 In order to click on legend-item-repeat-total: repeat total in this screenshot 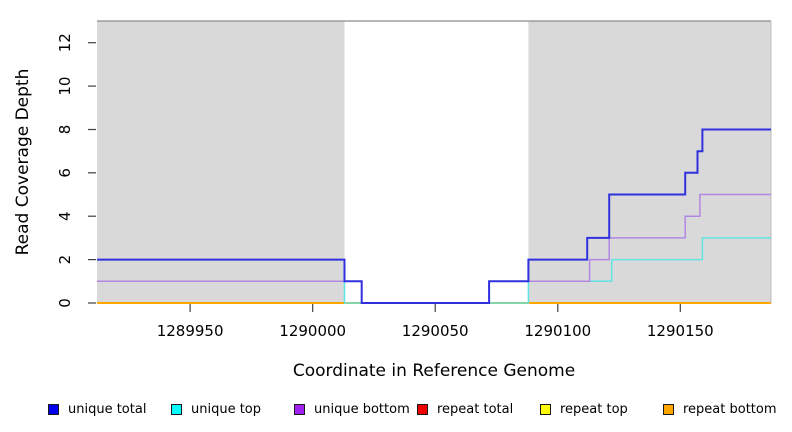, I will do `click(478, 409)`.